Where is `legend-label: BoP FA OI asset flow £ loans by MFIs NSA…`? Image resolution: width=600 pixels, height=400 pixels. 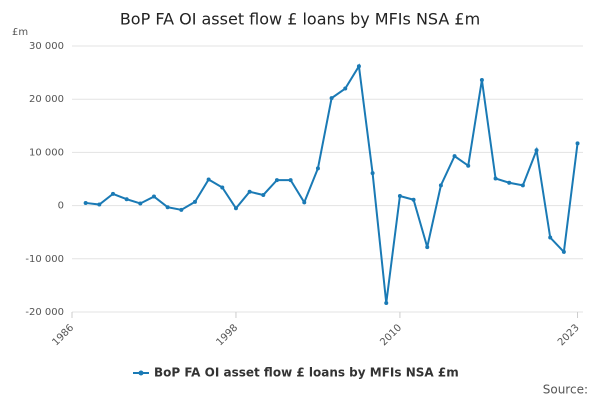 legend-label: BoP FA OI asset flow £ loans by MFIs NSA… is located at coordinates (306, 373).